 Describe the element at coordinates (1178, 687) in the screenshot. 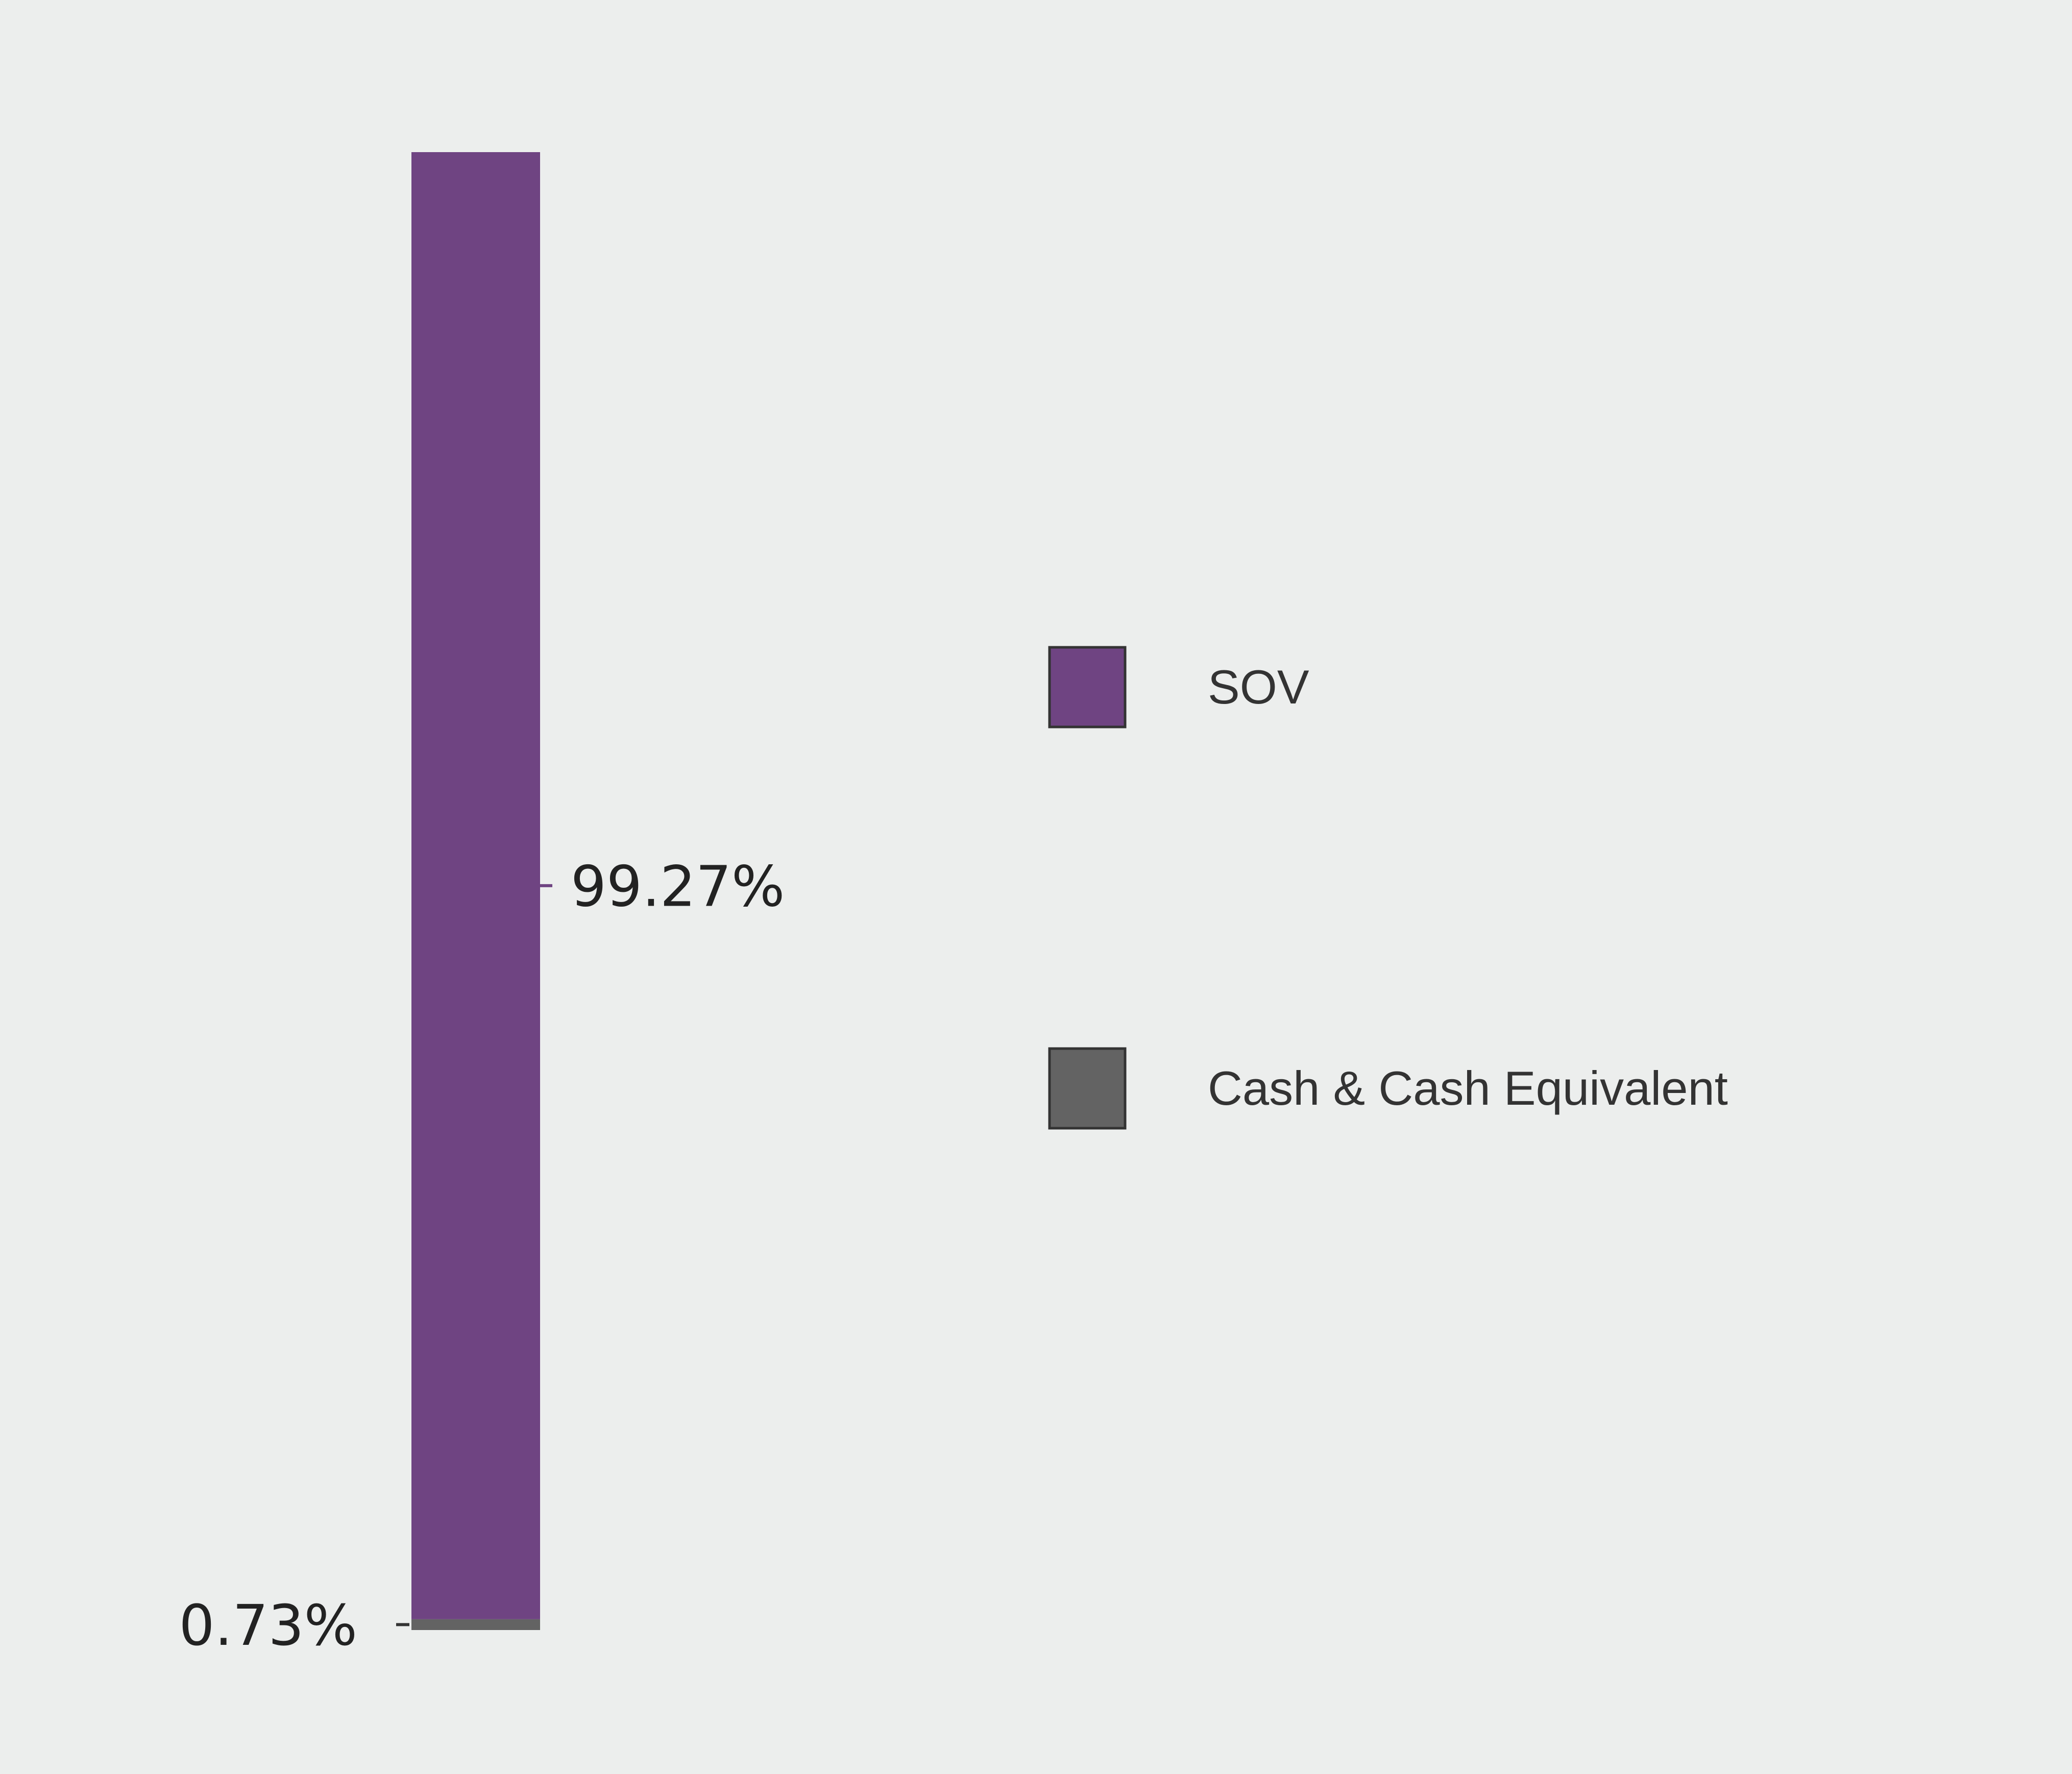

I see `legend-item-sov: SOV` at that location.